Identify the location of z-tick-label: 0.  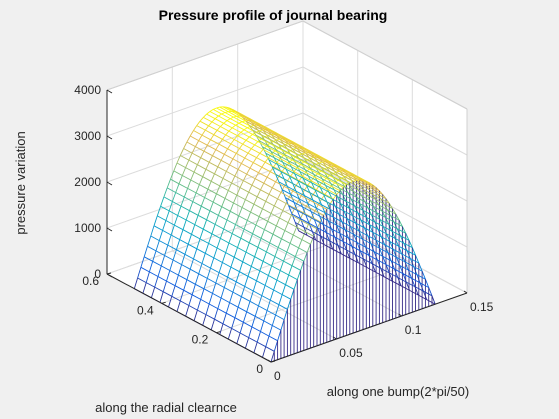
(97, 274).